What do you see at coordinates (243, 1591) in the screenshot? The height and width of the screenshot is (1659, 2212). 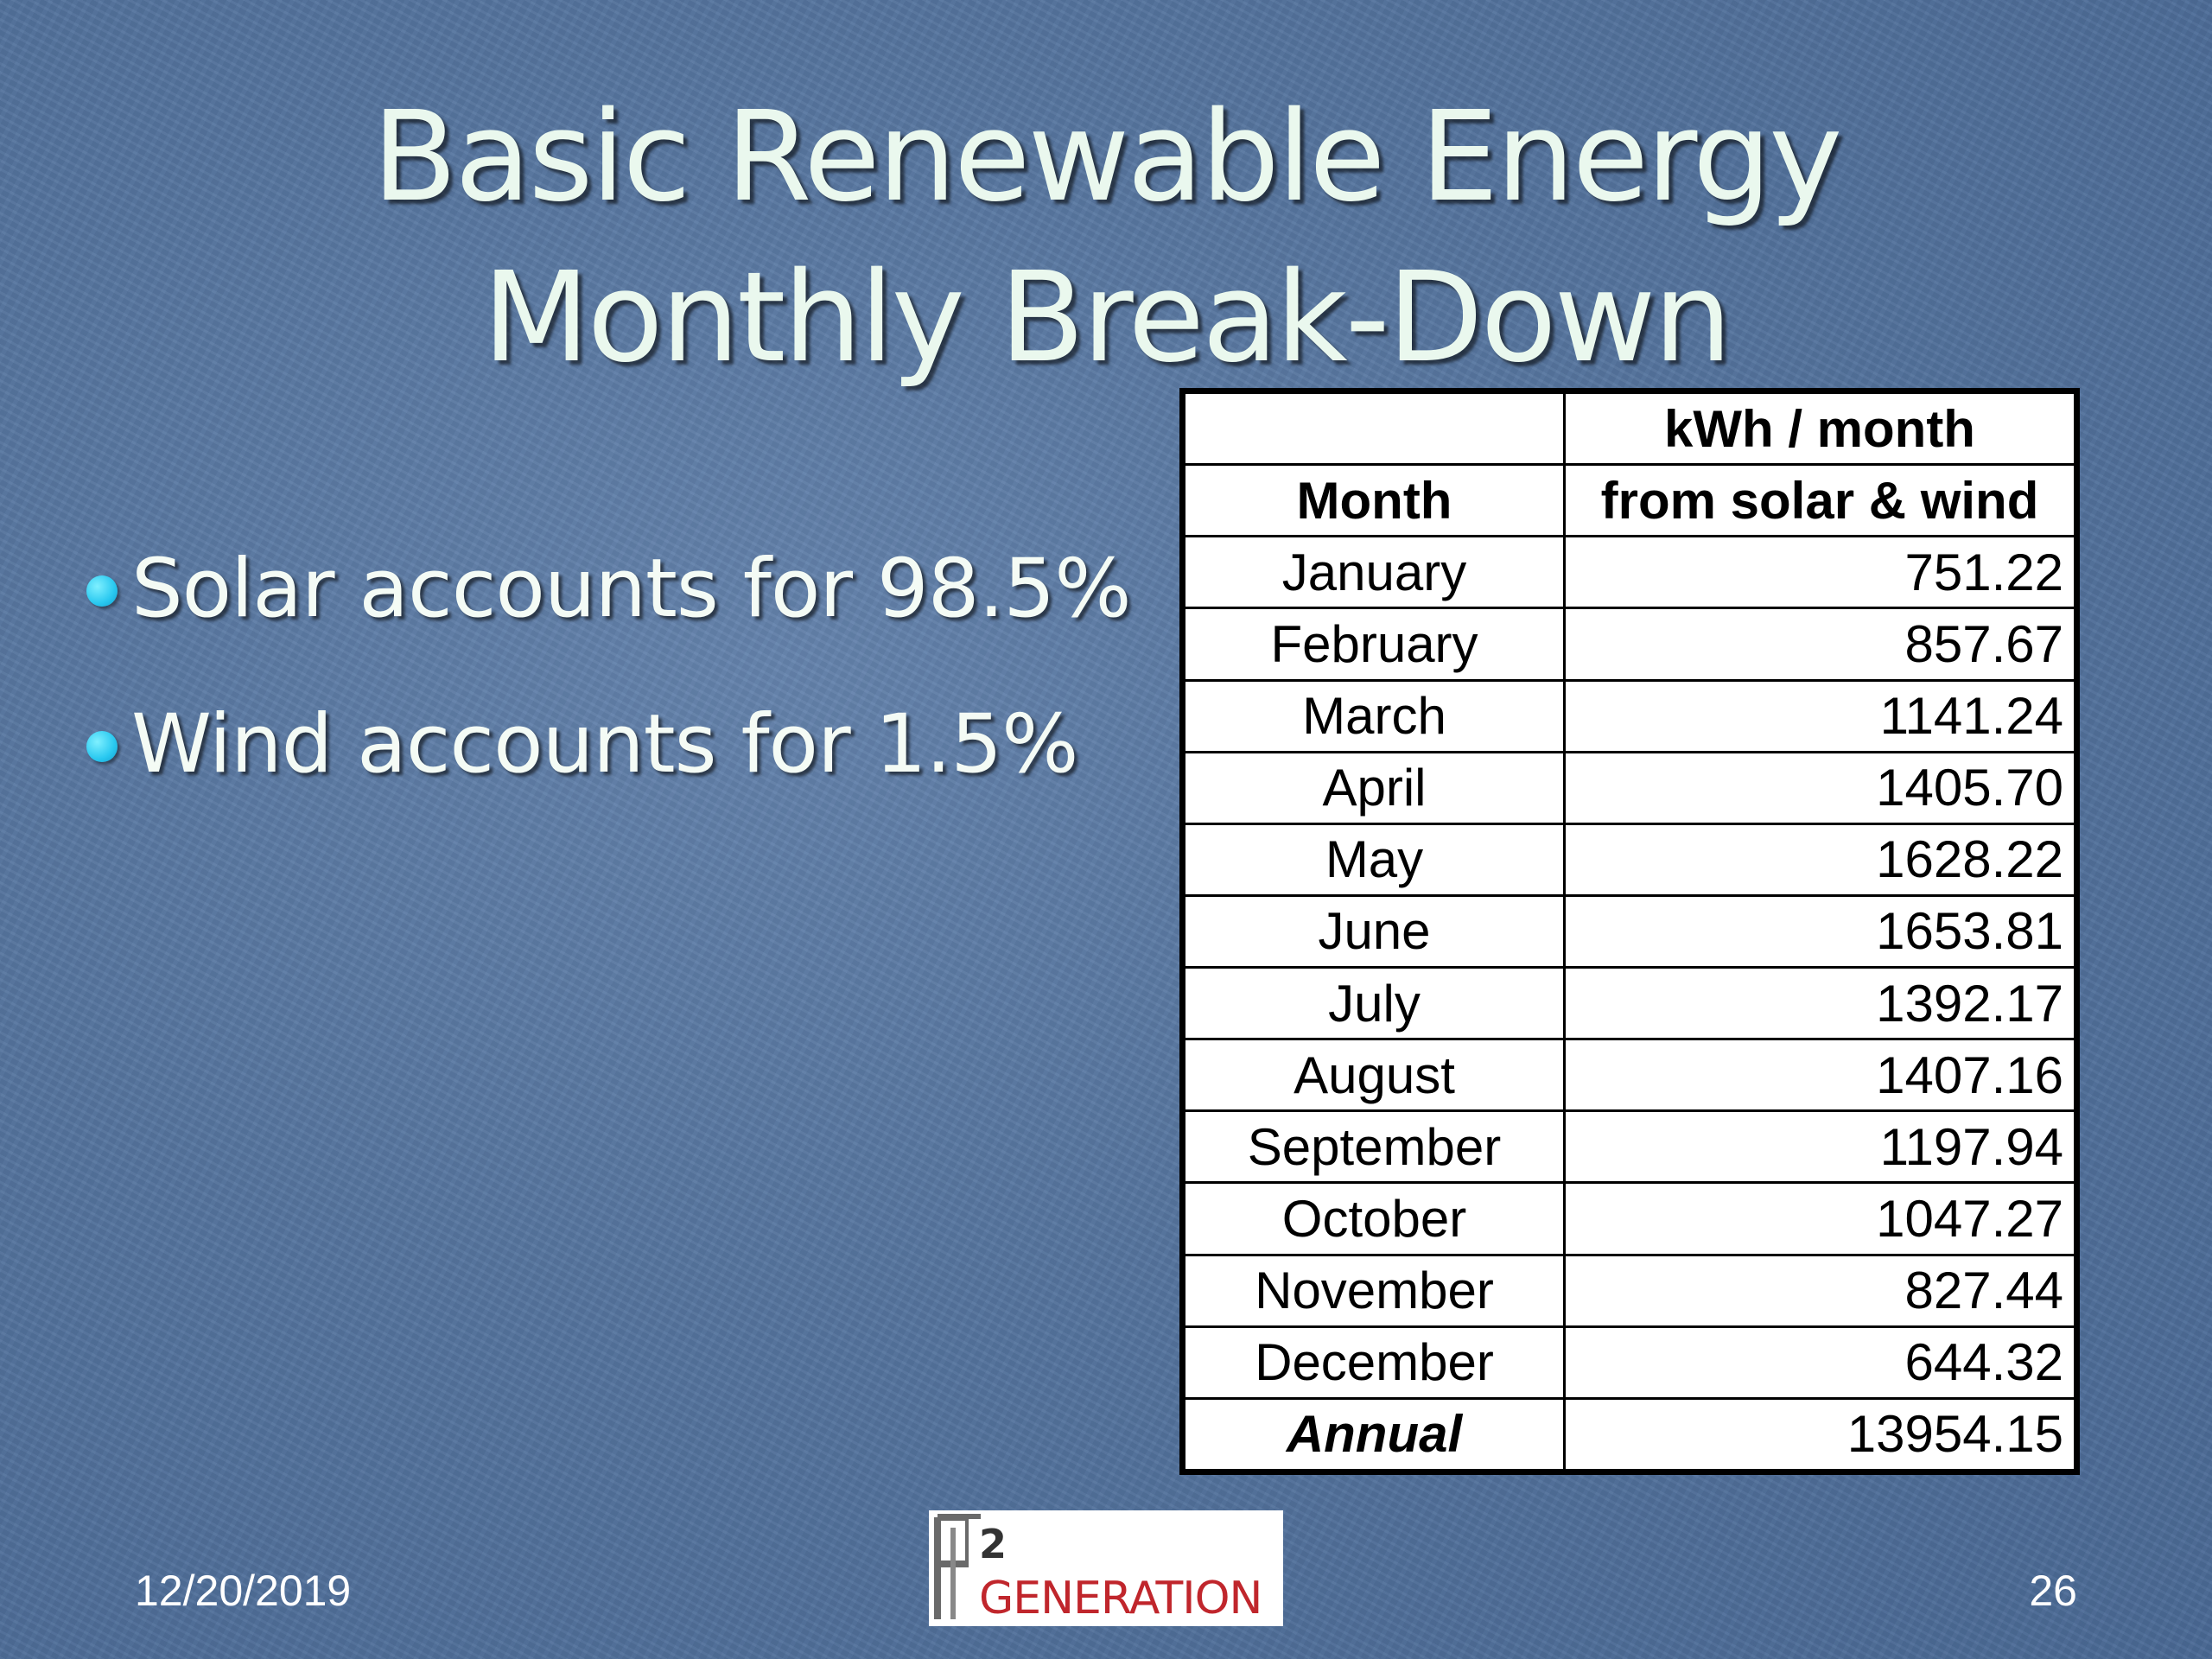 I see `footer-date: 12/20/2019` at bounding box center [243, 1591].